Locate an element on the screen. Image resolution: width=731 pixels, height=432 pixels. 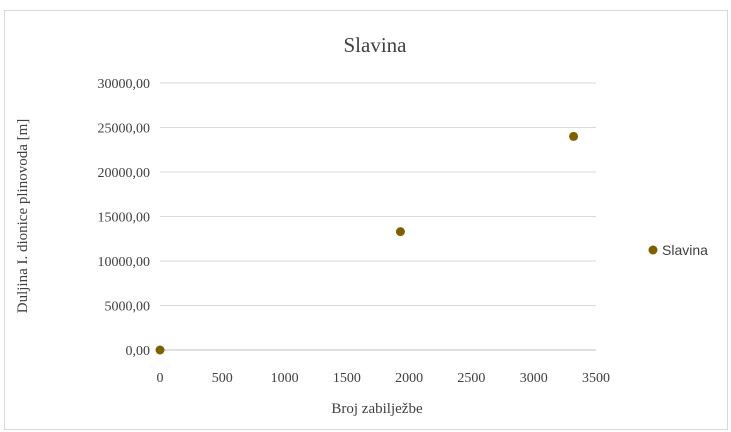
y-tick-label: 0,00 is located at coordinates (138, 351).